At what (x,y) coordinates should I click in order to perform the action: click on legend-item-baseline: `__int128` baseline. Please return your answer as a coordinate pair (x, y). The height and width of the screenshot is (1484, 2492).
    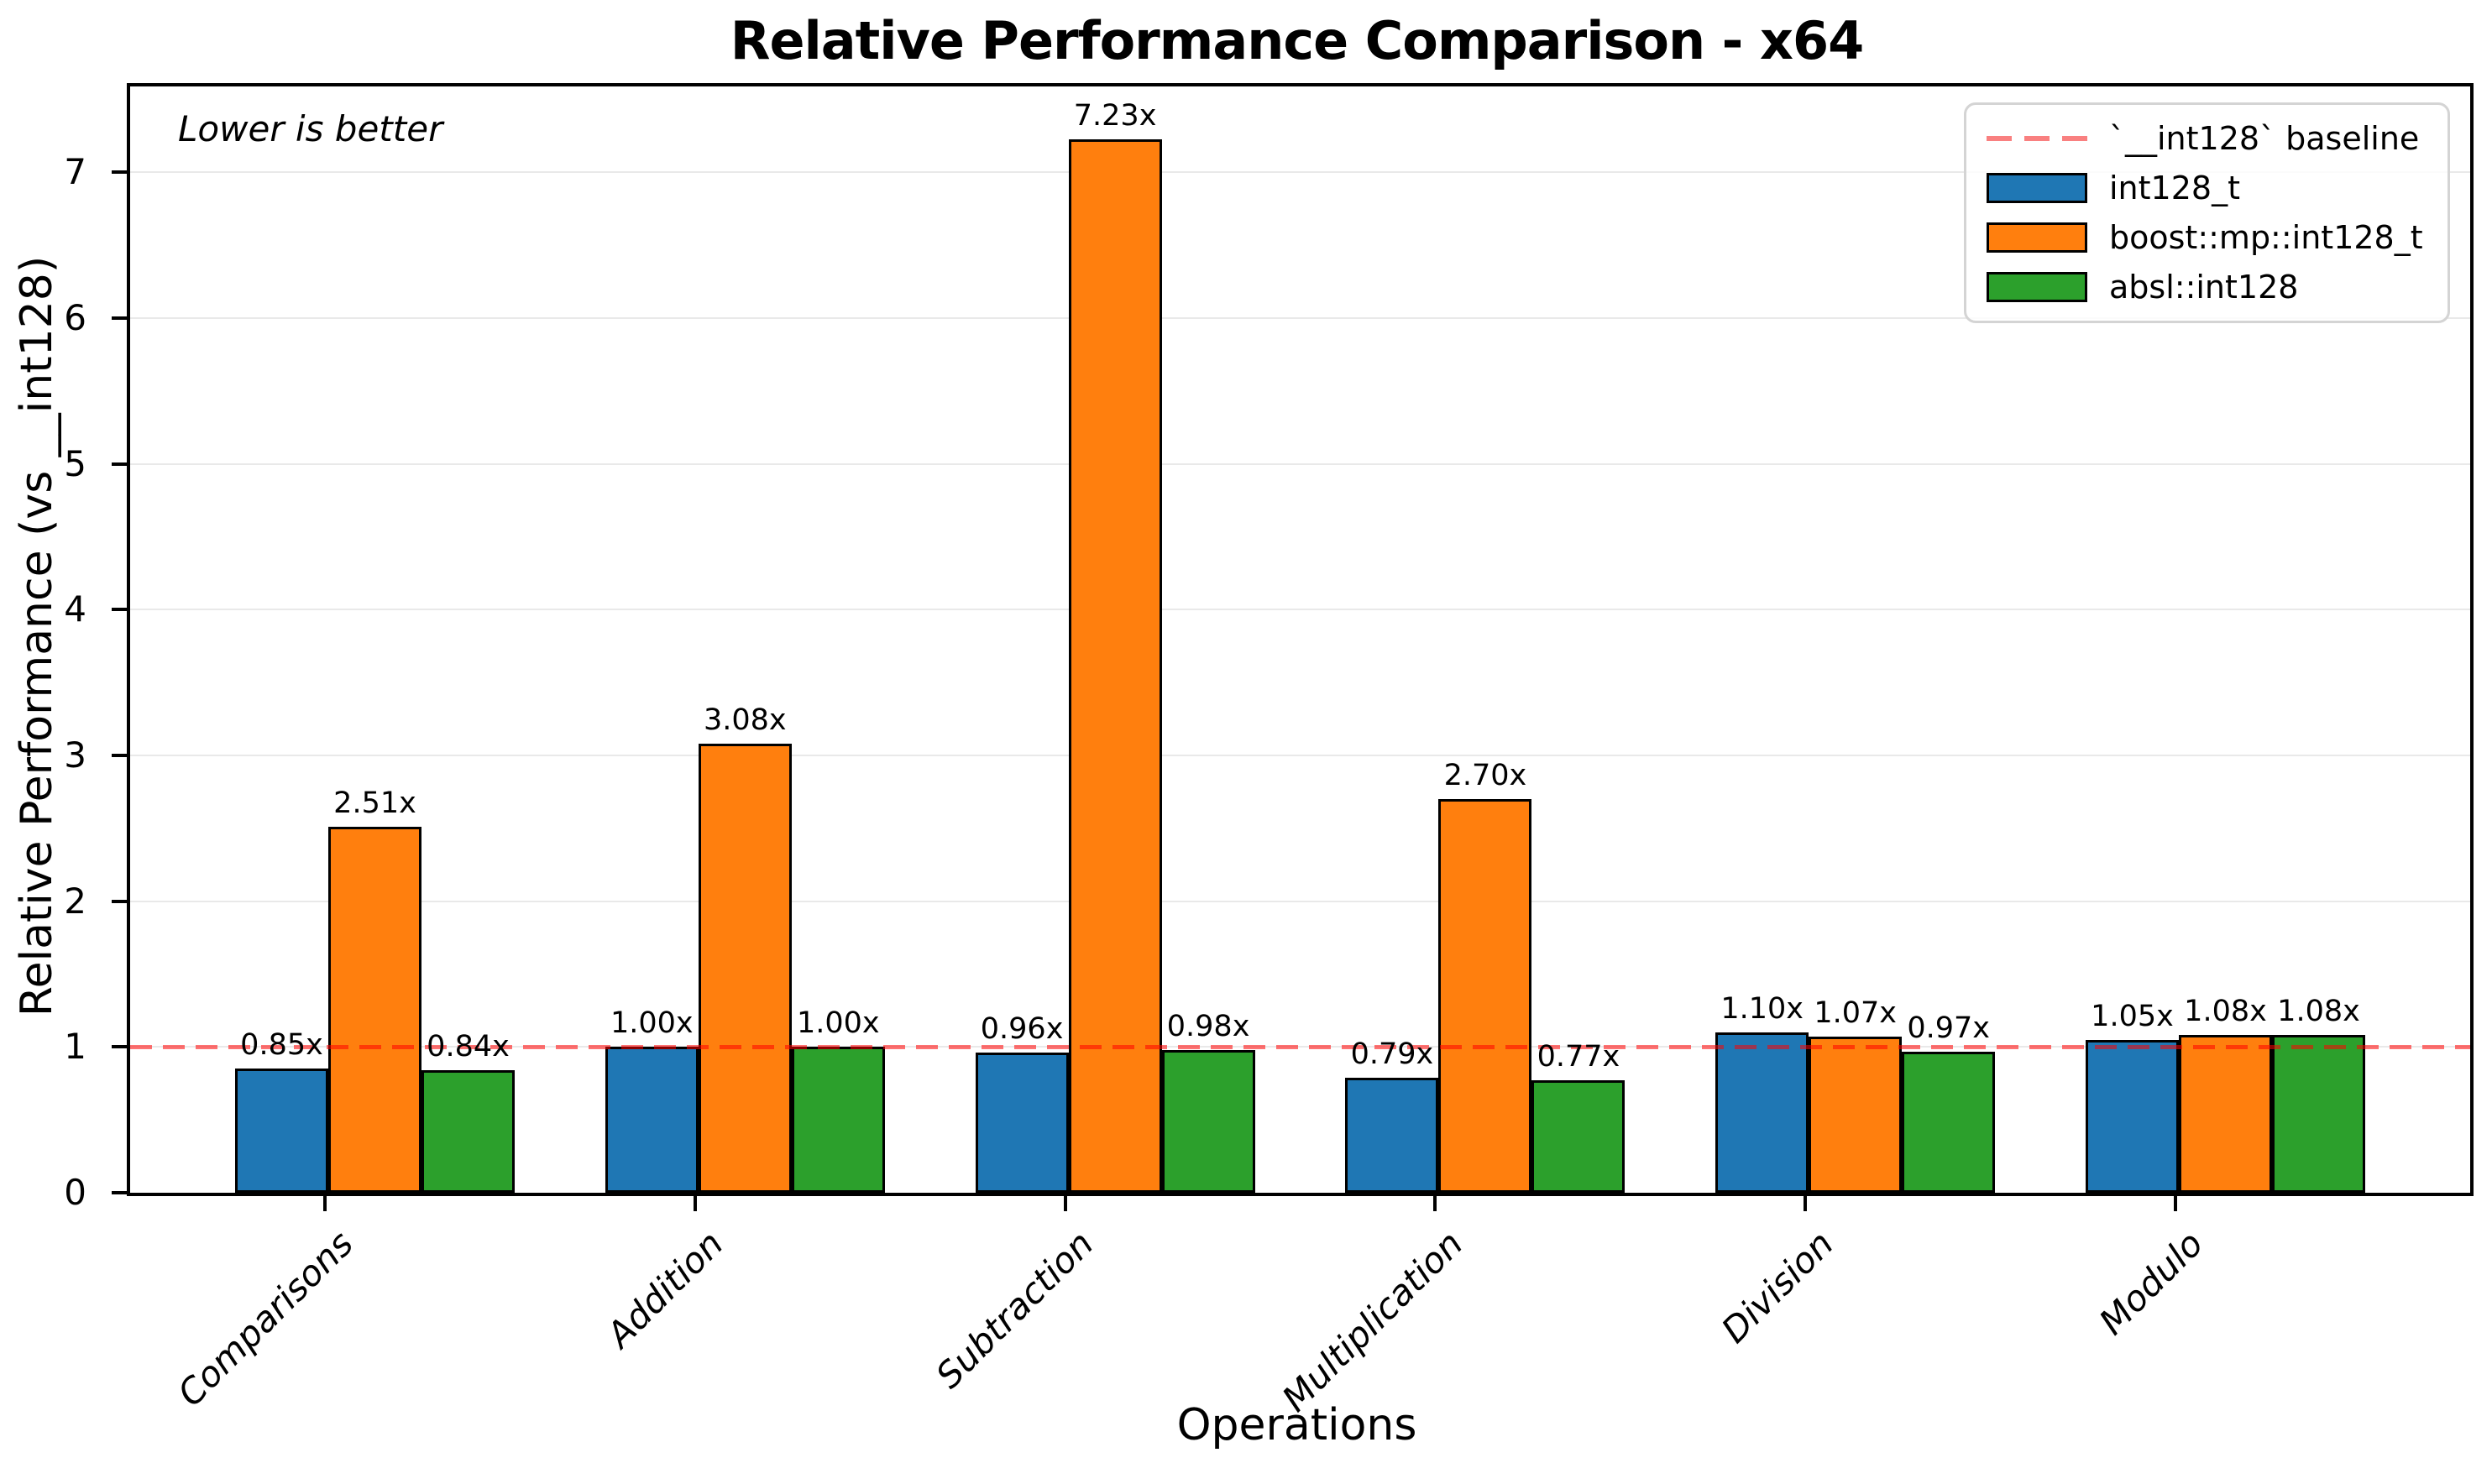
    Looking at the image, I should click on (2207, 138).